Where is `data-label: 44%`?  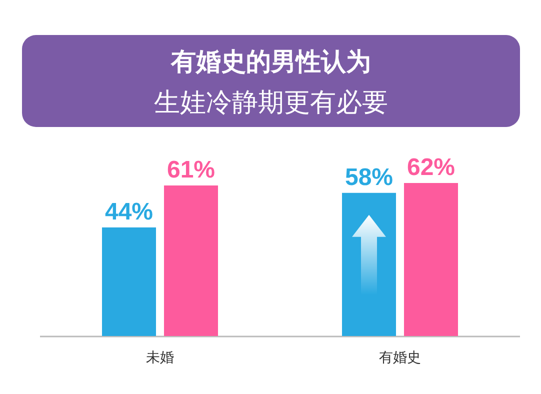 data-label: 44% is located at coordinates (129, 212).